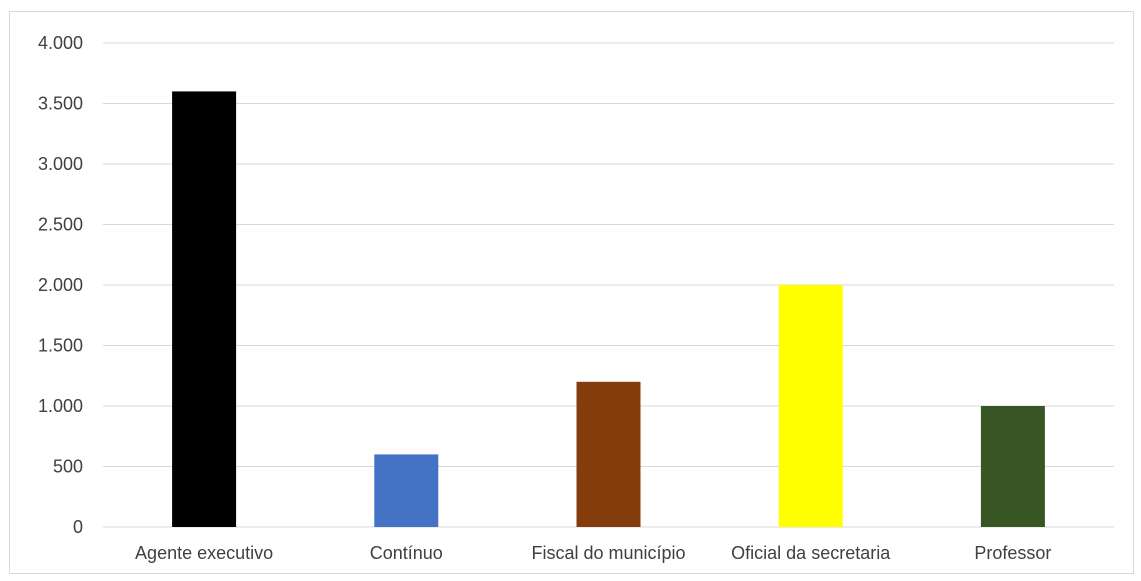 This screenshot has height=581, width=1141. I want to click on y-axis-ticks: 0 500 1.000 1.500 2.000 2.500 3.000 3.500 4.000, so click(60, 285).